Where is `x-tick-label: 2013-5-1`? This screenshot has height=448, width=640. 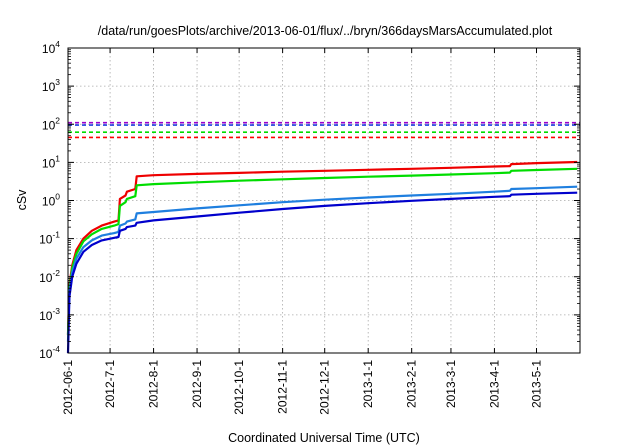
x-tick-label: 2013-5-1 is located at coordinates (537, 384).